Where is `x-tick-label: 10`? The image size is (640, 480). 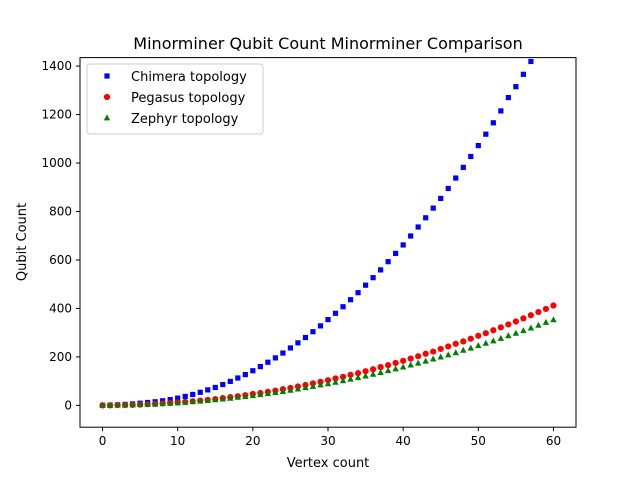 x-tick-label: 10 is located at coordinates (177, 441).